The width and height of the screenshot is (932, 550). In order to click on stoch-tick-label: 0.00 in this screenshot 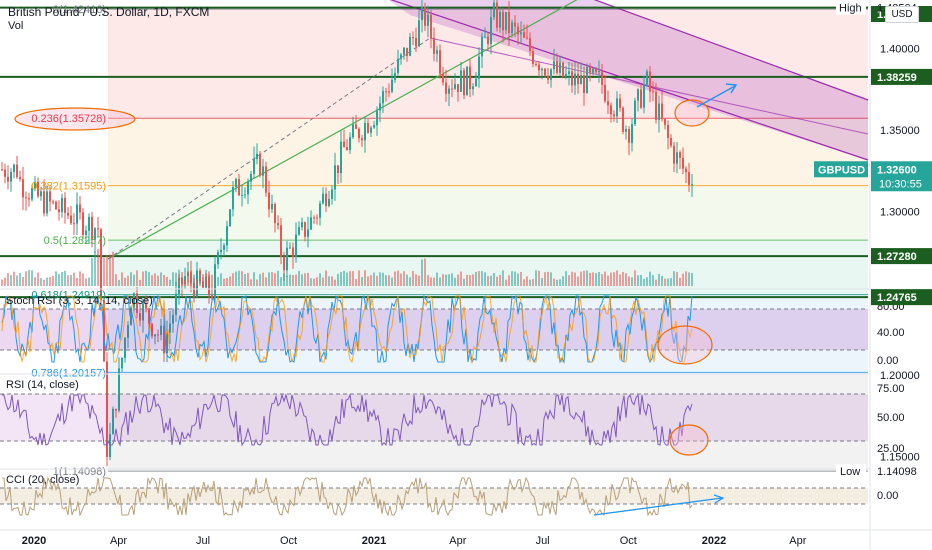, I will do `click(887, 361)`.